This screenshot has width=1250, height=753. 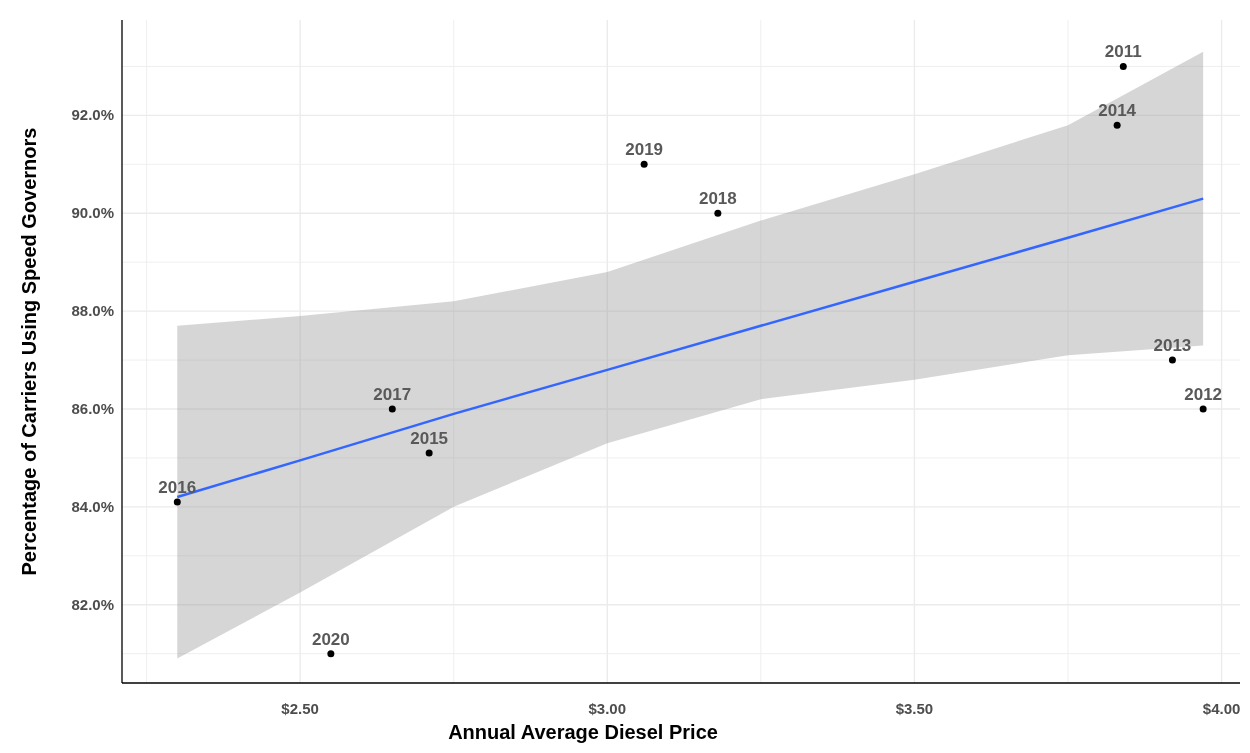 I want to click on y-axis-title: Percentage of Carriers Using Speed Governors, so click(x=29, y=351).